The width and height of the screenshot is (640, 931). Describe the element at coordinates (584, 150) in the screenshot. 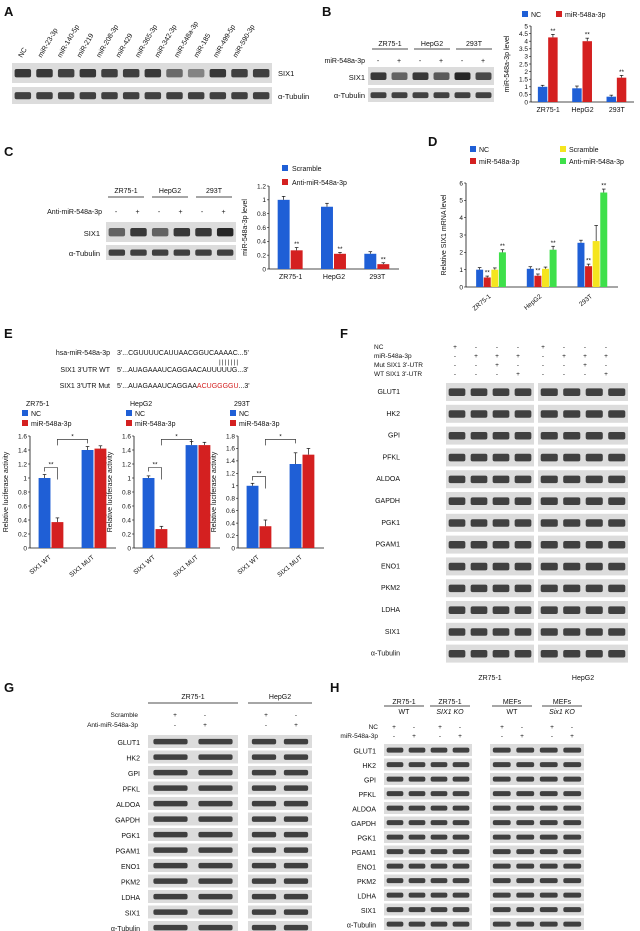

I see `legend-label: Scramble` at that location.